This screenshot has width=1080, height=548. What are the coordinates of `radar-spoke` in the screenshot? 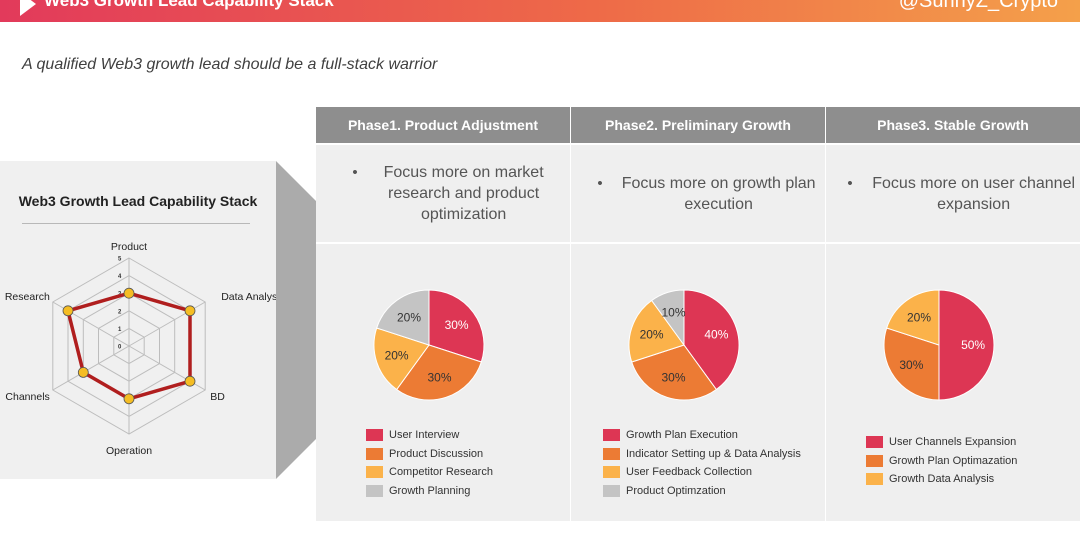 It's located at (91, 368).